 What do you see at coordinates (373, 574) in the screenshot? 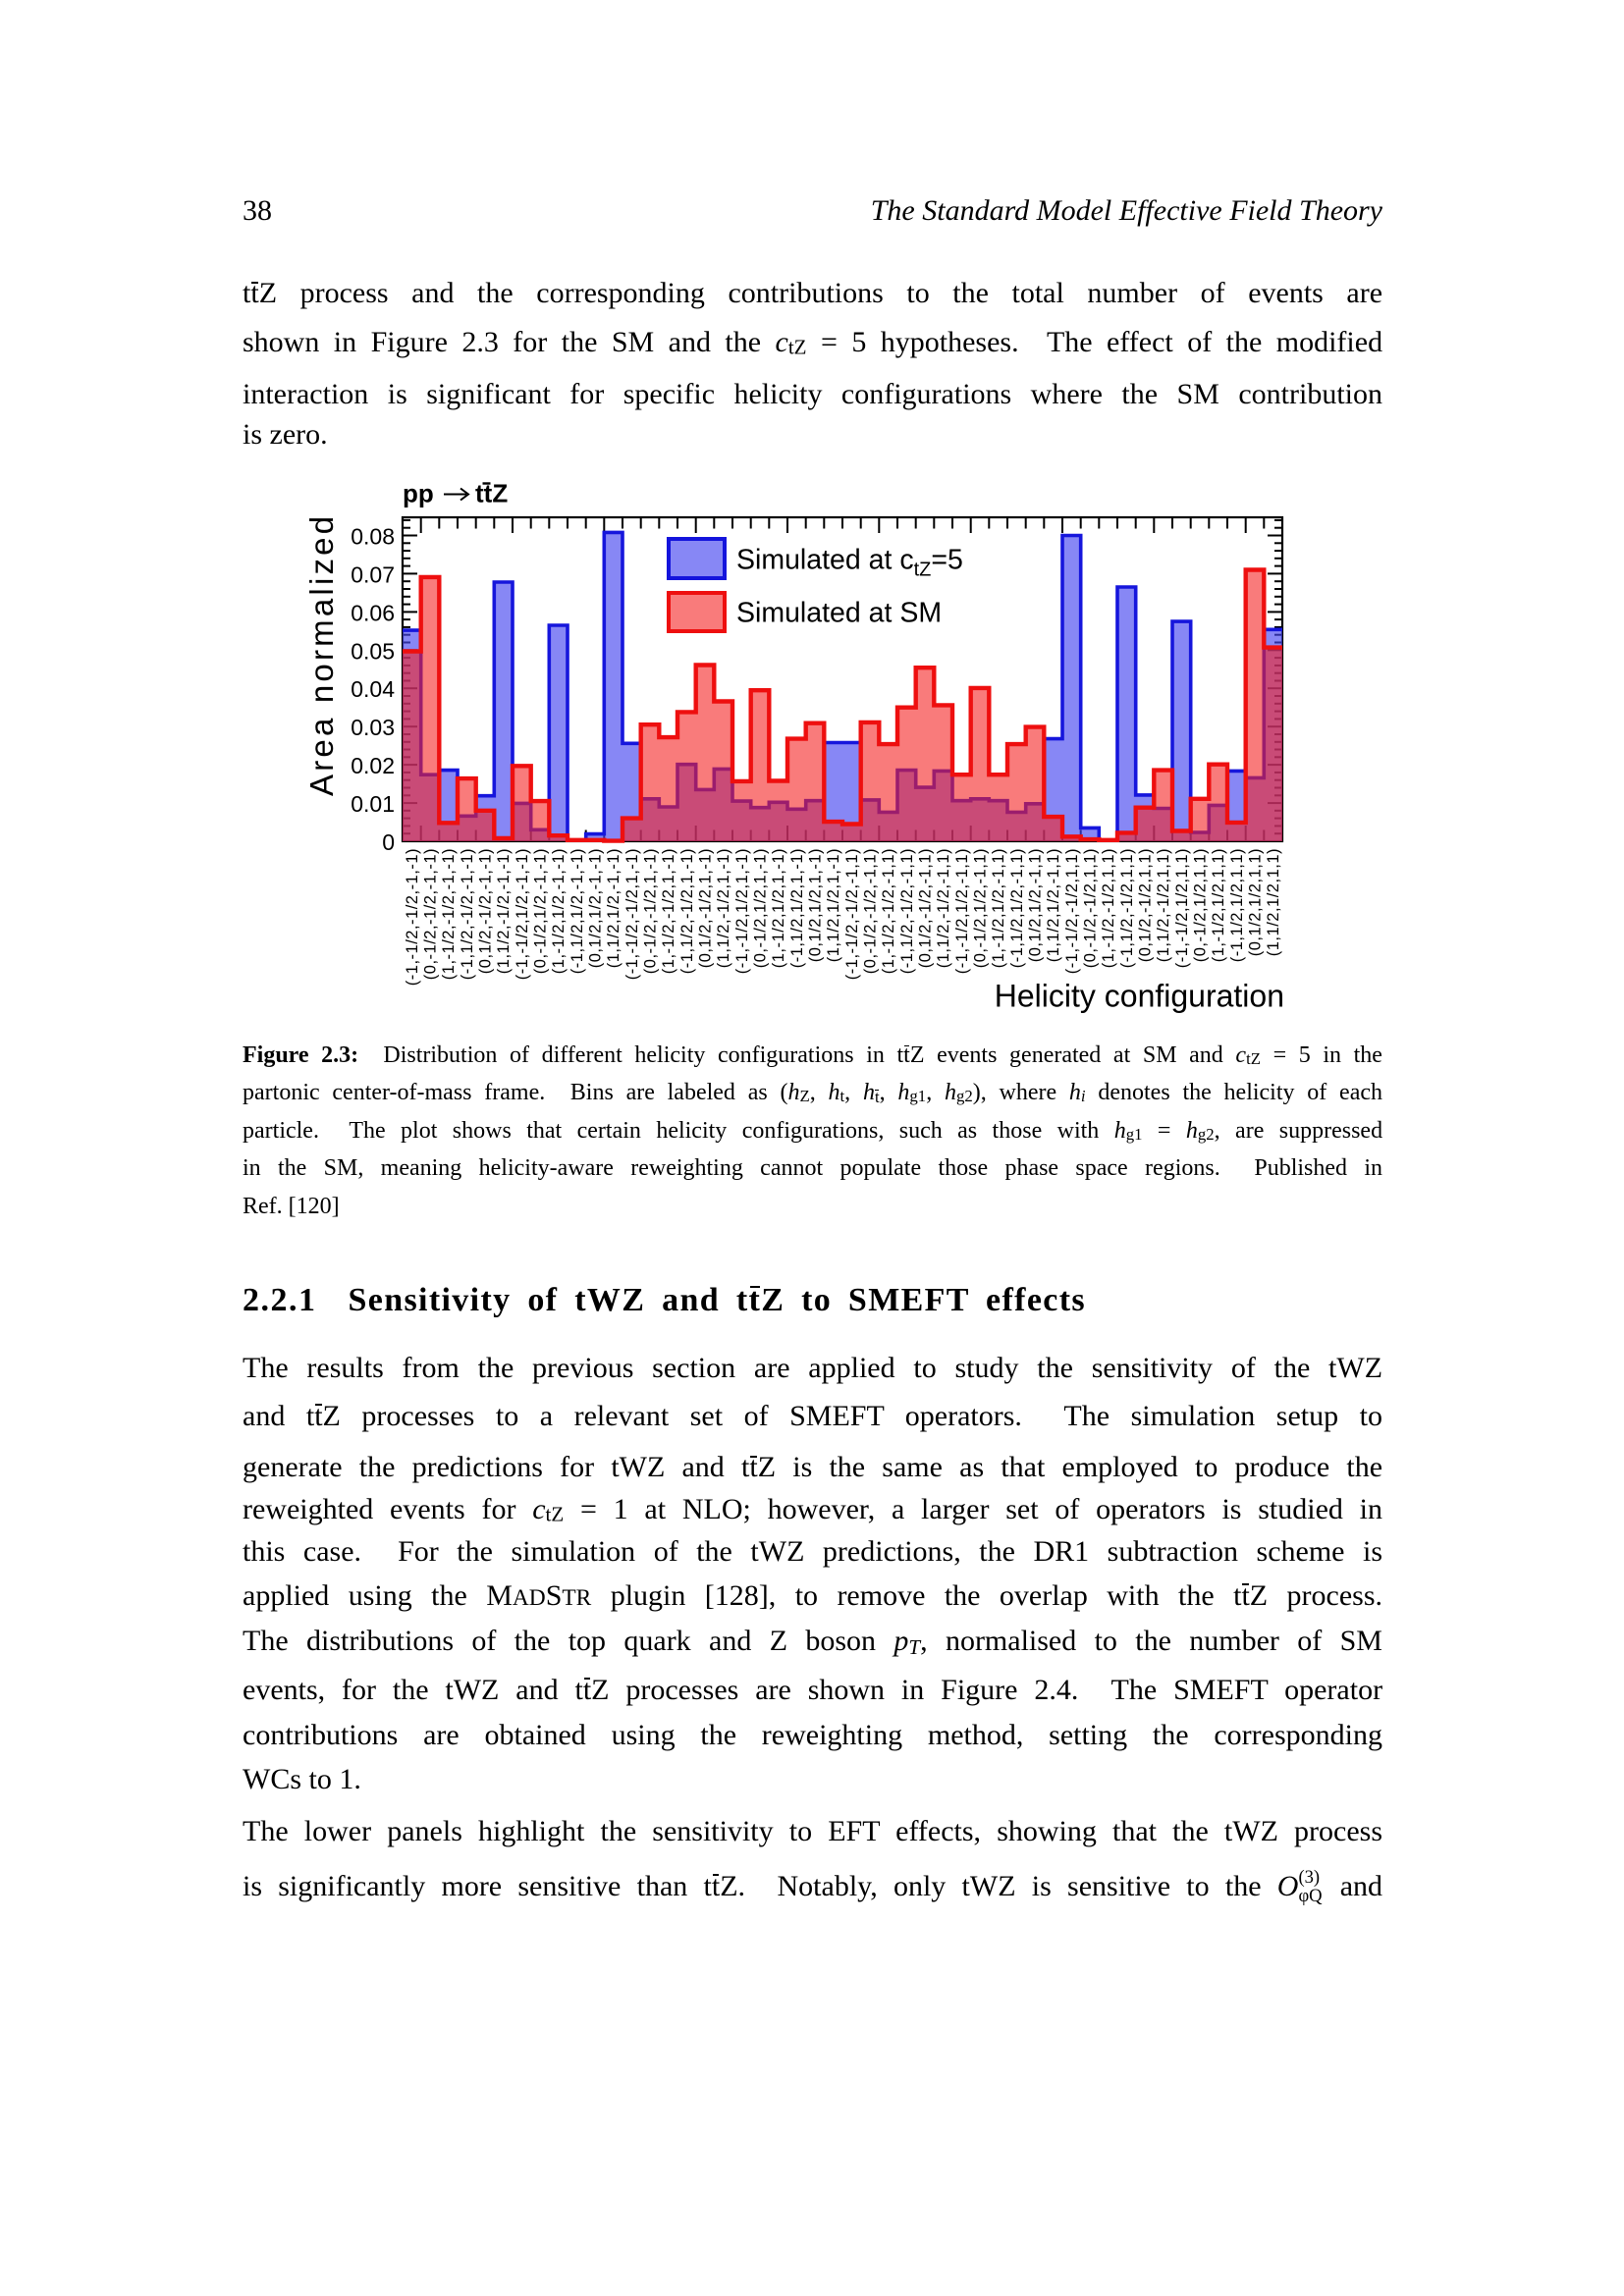
I see `svg-text: 0.07` at bounding box center [373, 574].